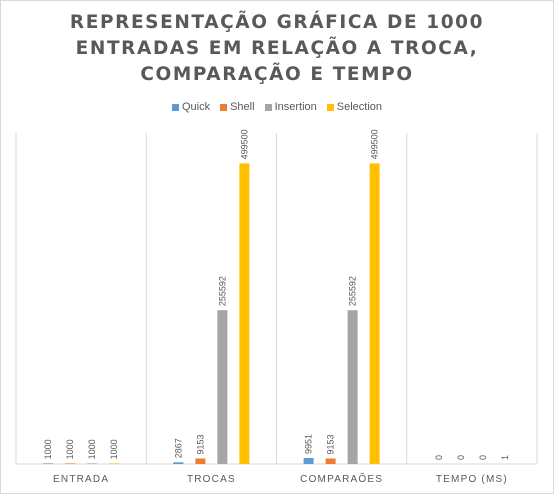 The height and width of the screenshot is (494, 554). I want to click on data-label-quick-tempo-ms: 0, so click(439, 457).